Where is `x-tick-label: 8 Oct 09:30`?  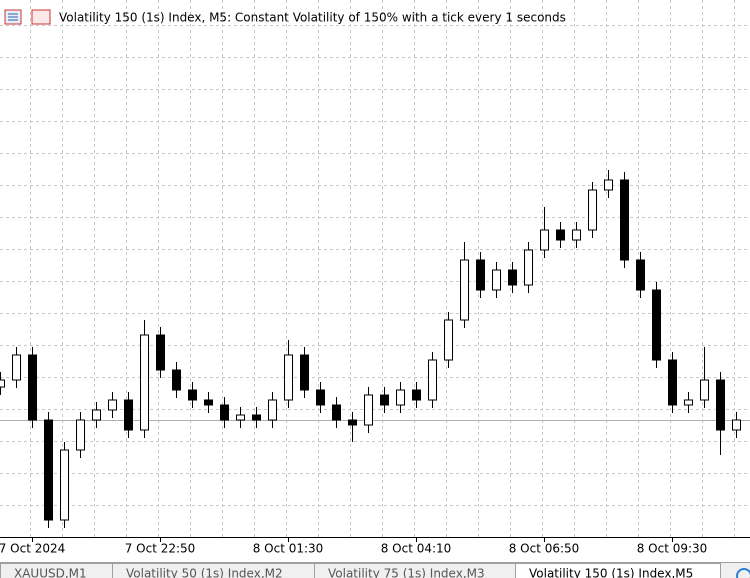
x-tick-label: 8 Oct 09:30 is located at coordinates (672, 549).